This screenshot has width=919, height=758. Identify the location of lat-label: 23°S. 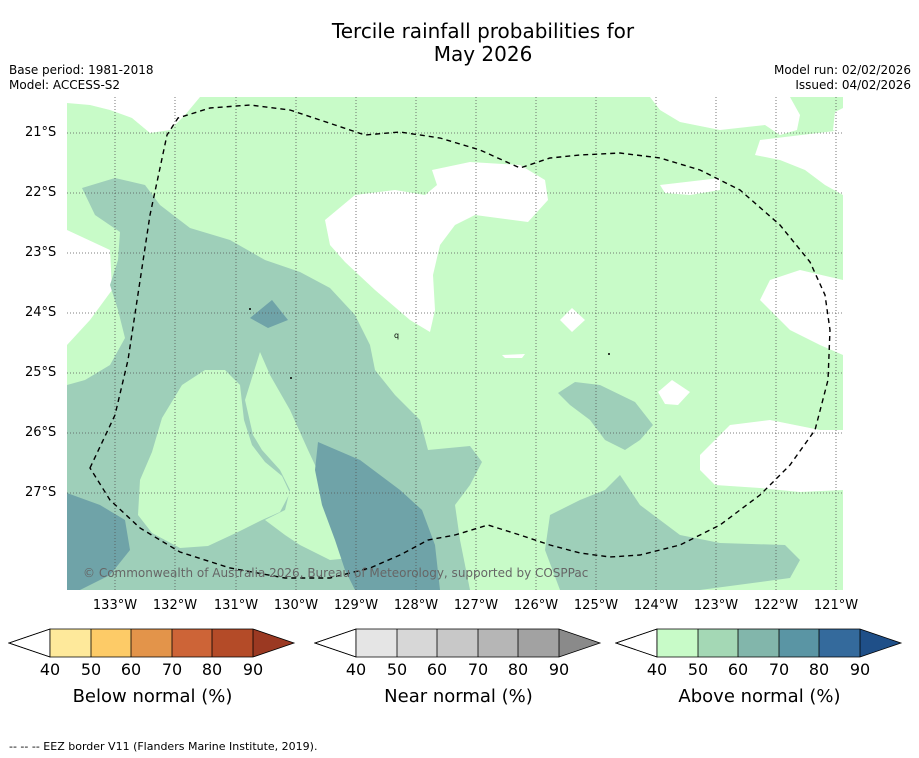
(41, 252).